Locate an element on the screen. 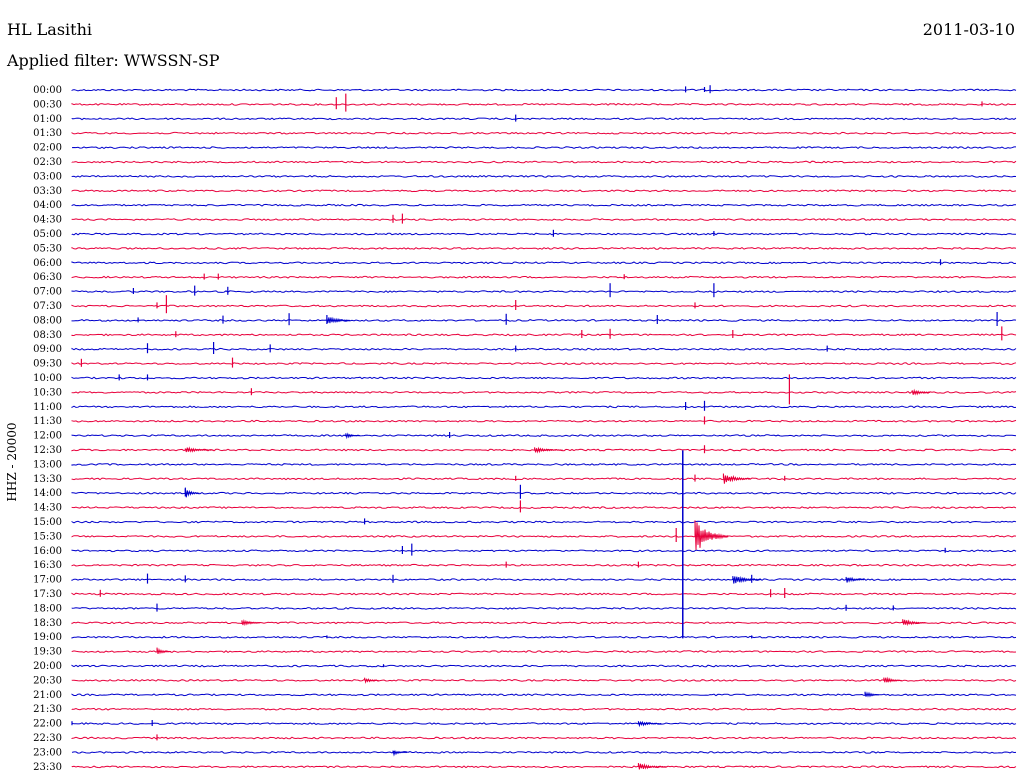 This screenshot has height=780, width=1024. time-label: 08:30 is located at coordinates (47, 335).